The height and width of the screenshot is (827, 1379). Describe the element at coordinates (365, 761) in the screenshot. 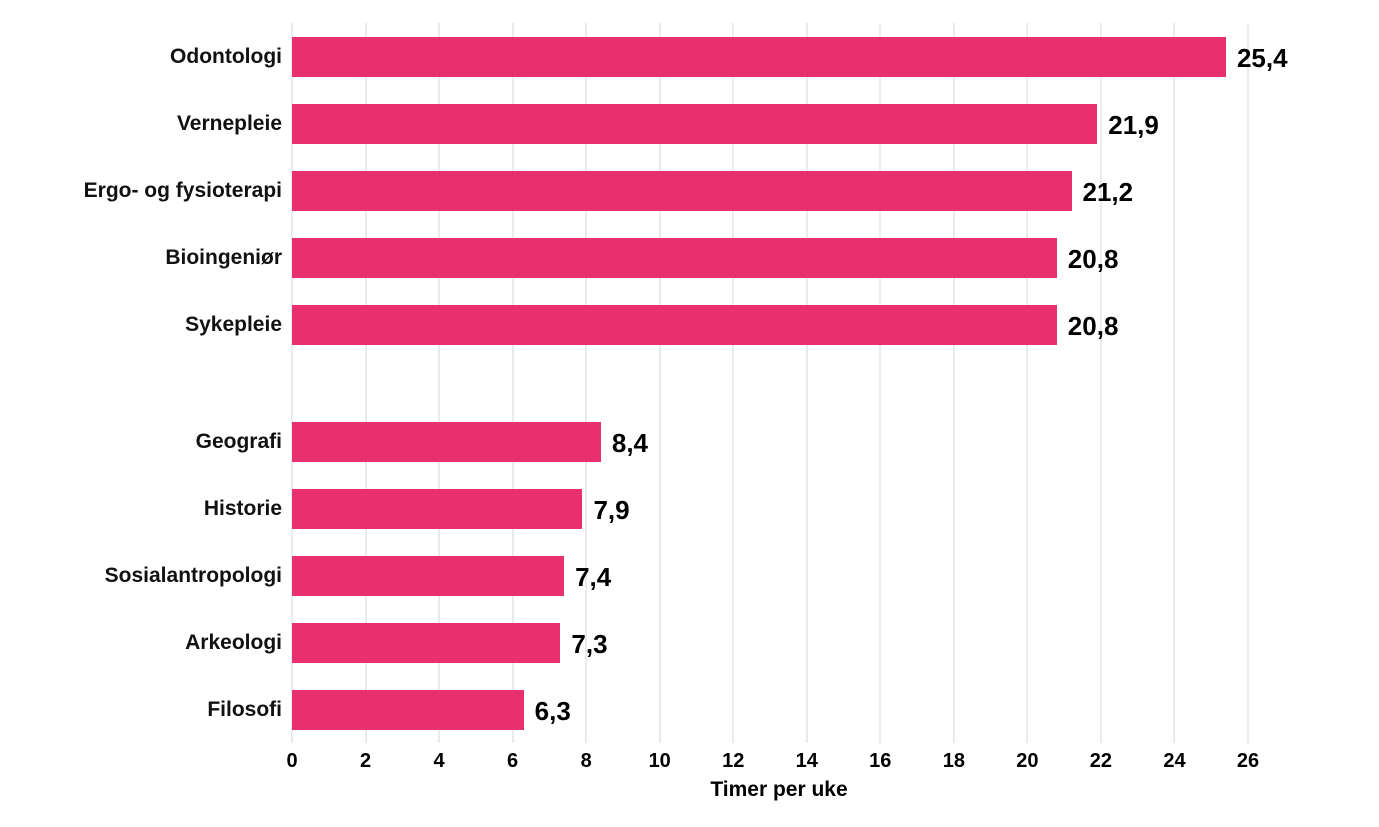

I see `x-tick-label: 2` at that location.